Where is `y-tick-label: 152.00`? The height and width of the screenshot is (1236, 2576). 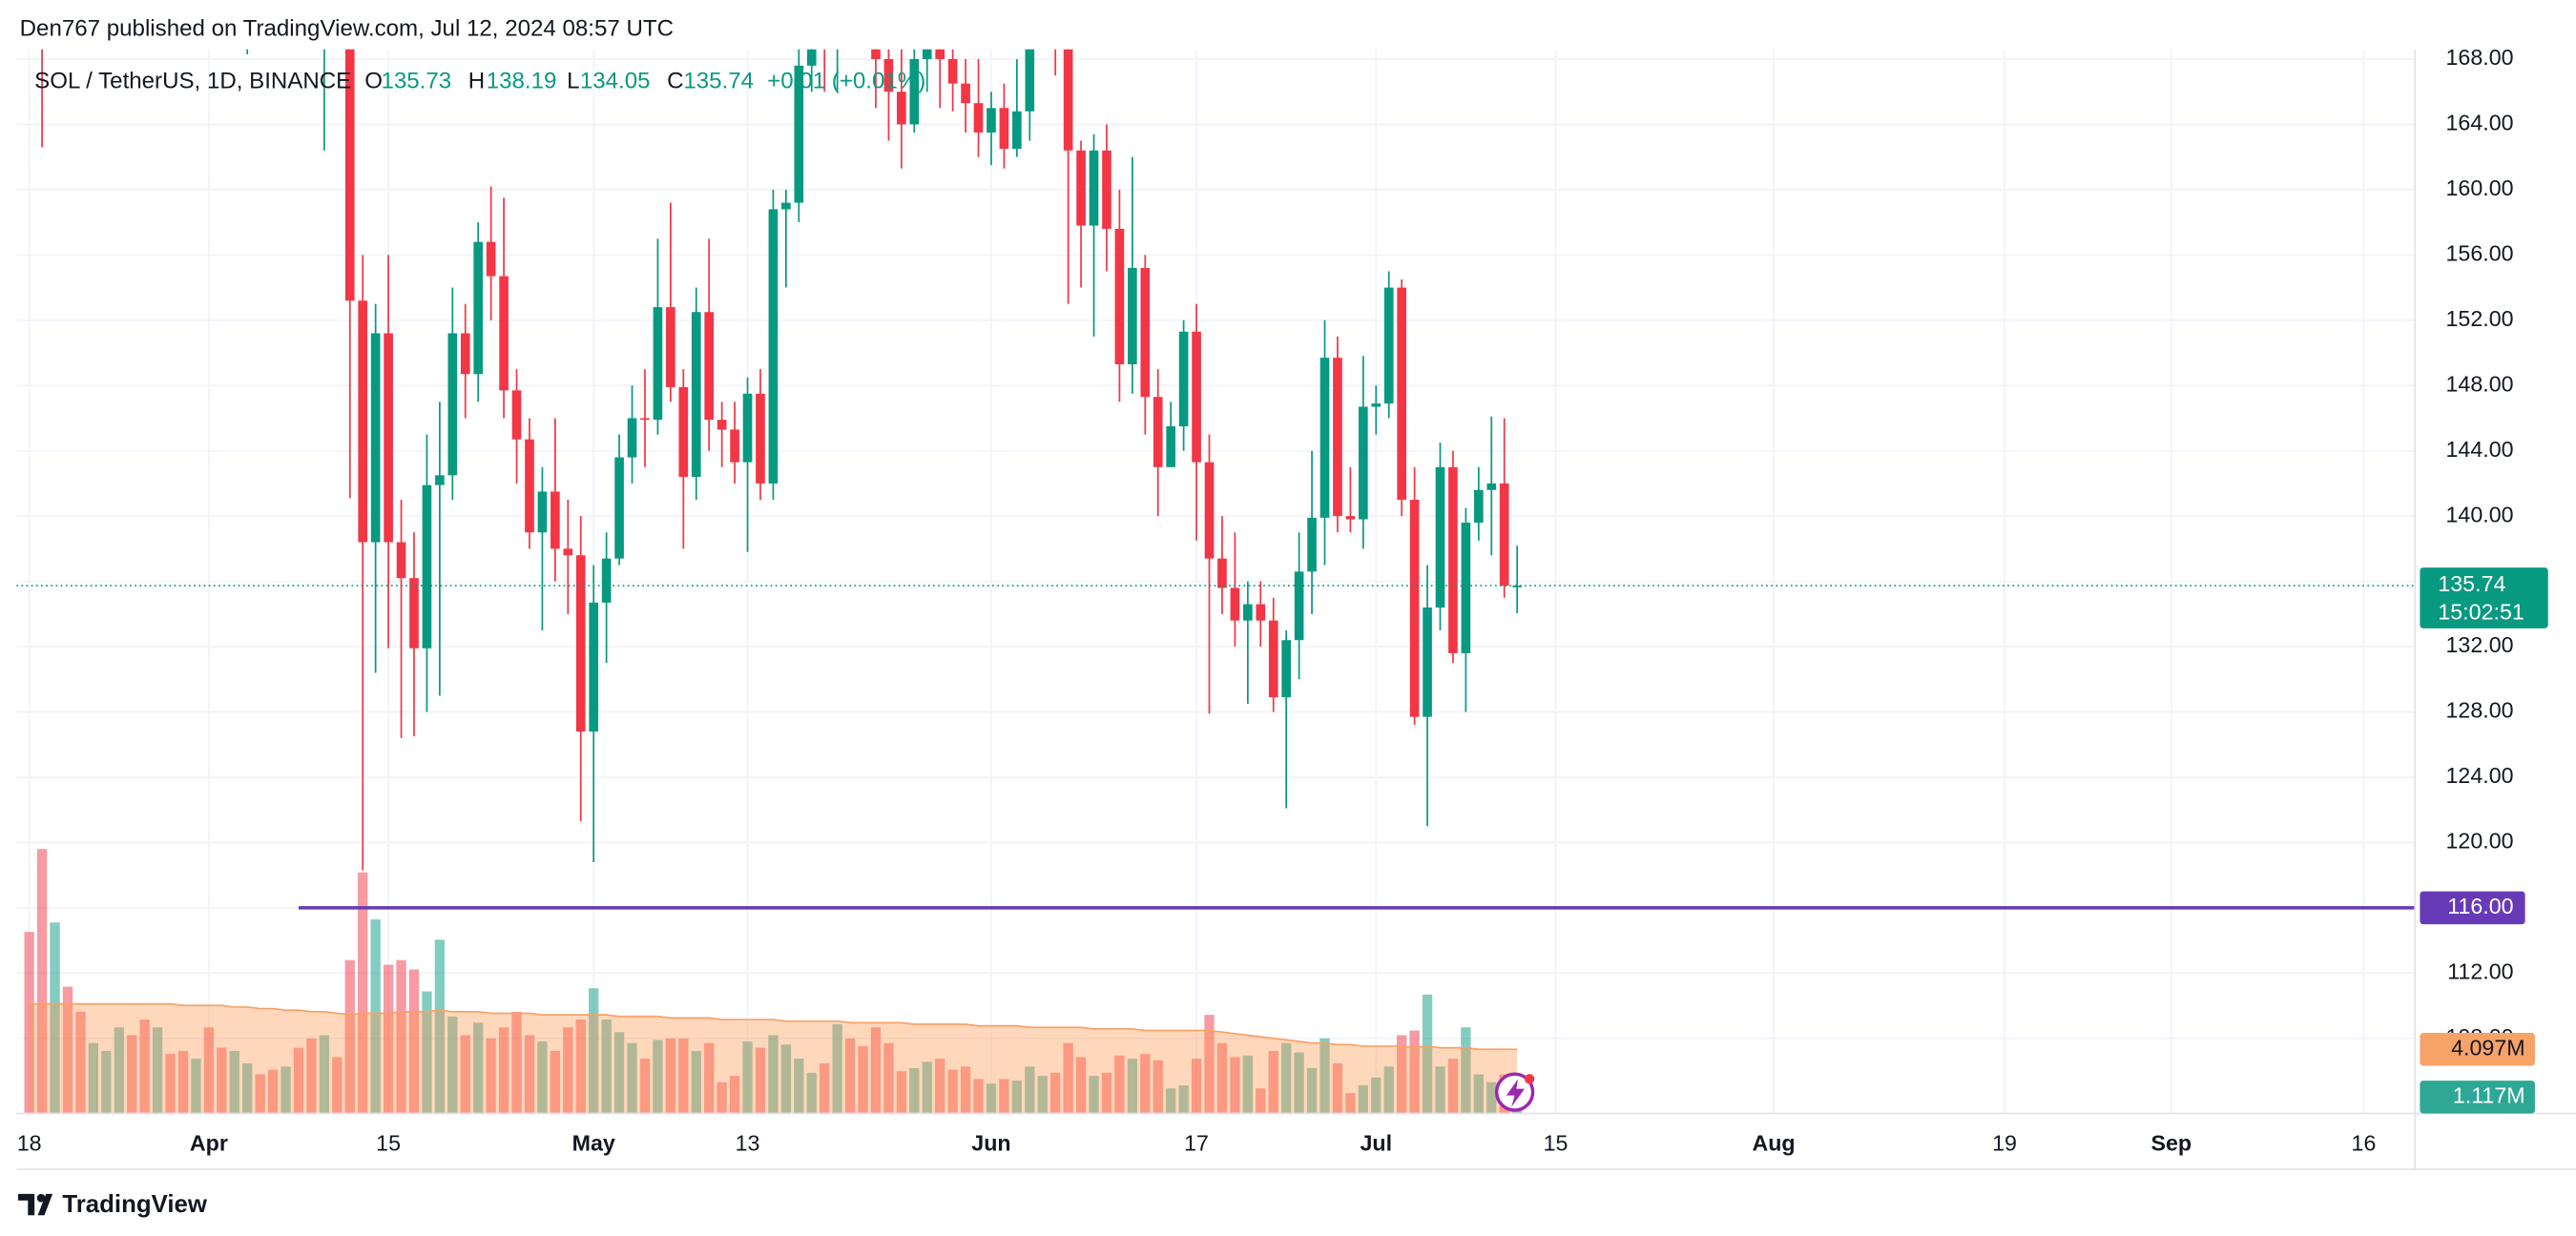 y-tick-label: 152.00 is located at coordinates (2479, 318).